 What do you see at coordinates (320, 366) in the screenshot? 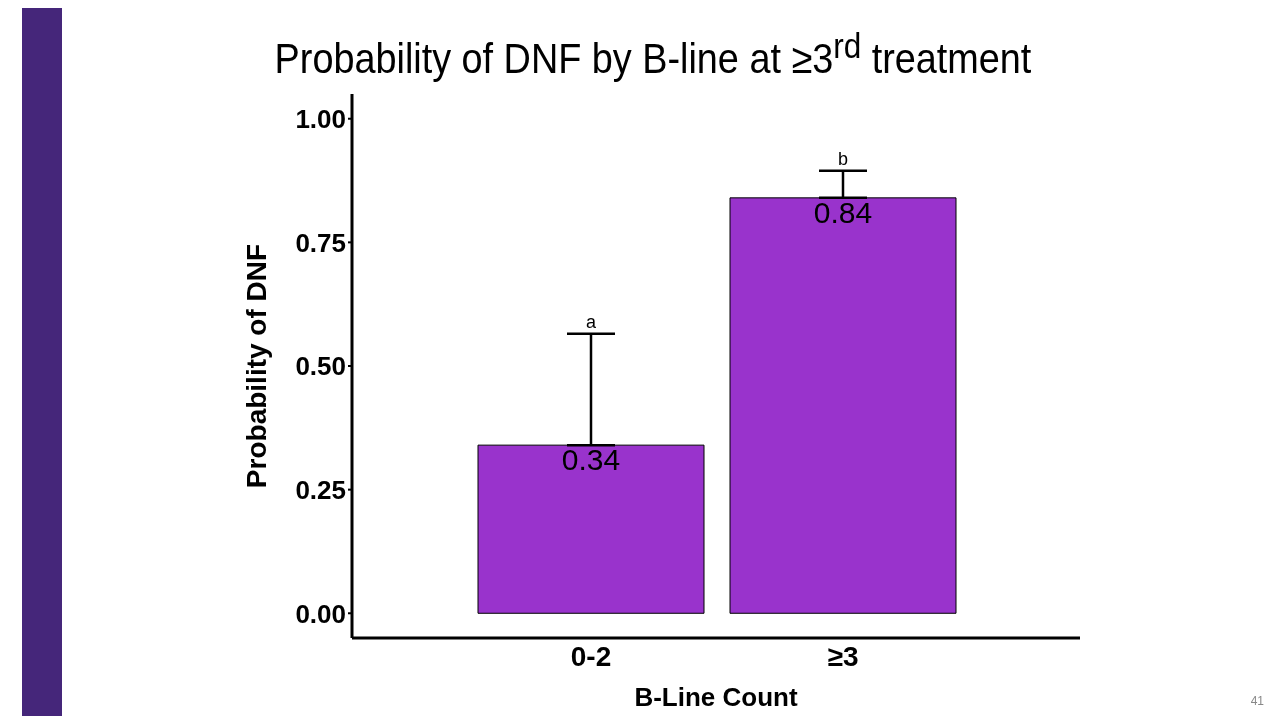
I see `y-tick-label: 0.50` at bounding box center [320, 366].